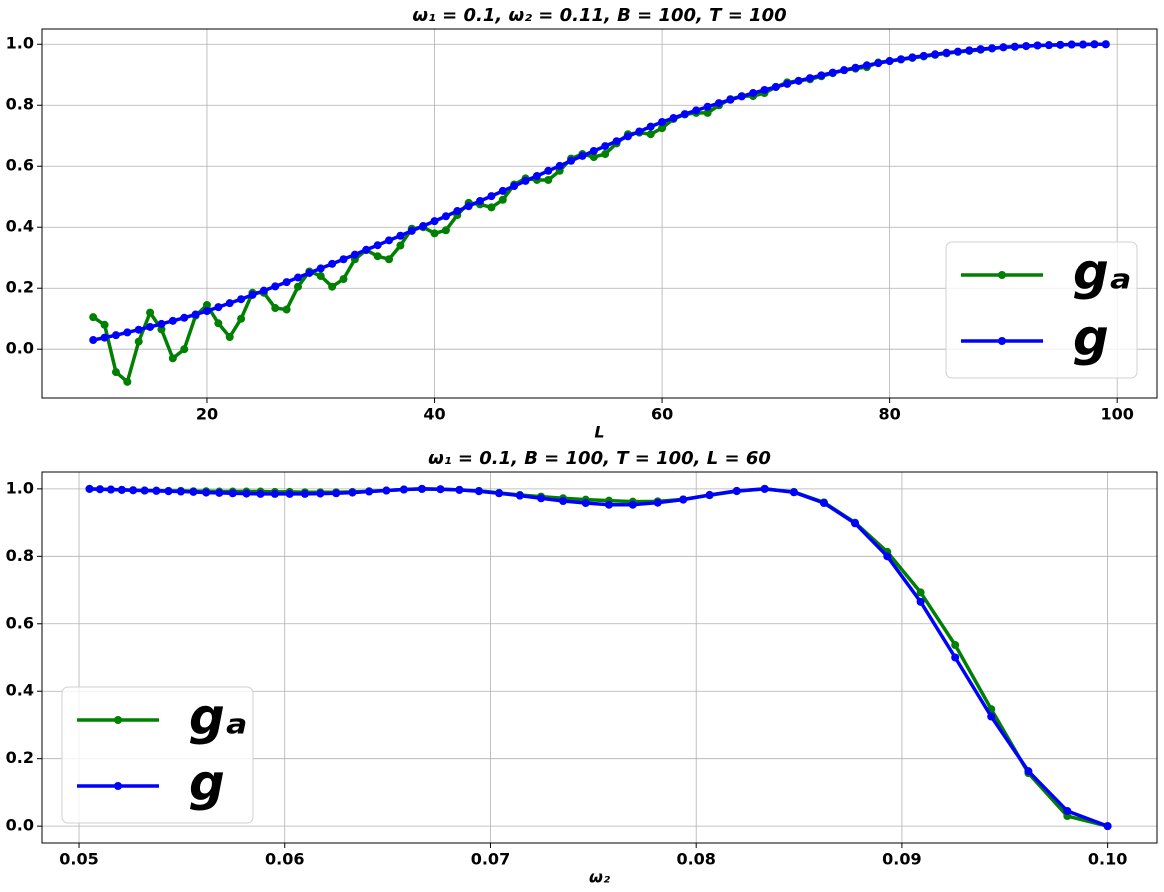 This screenshot has width=1164, height=892. What do you see at coordinates (20, 690) in the screenshot?
I see `y-tick-label: 0.4` at bounding box center [20, 690].